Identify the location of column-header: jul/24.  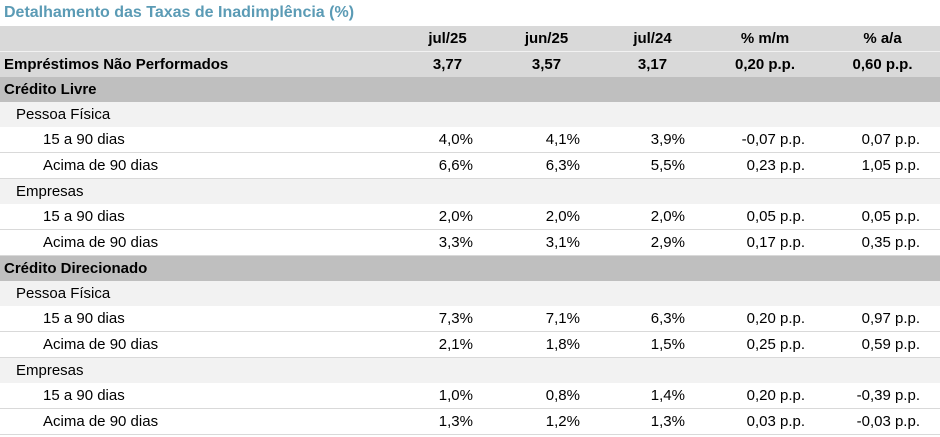
(652, 39).